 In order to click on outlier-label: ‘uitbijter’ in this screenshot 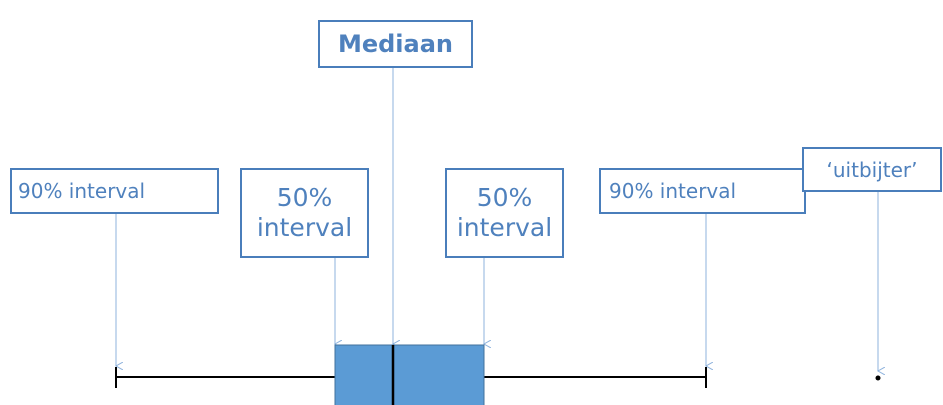, I will do `click(872, 169)`.